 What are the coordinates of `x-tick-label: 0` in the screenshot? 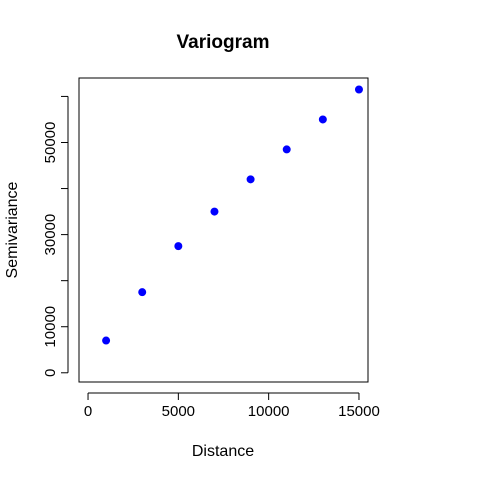 It's located at (88, 411).